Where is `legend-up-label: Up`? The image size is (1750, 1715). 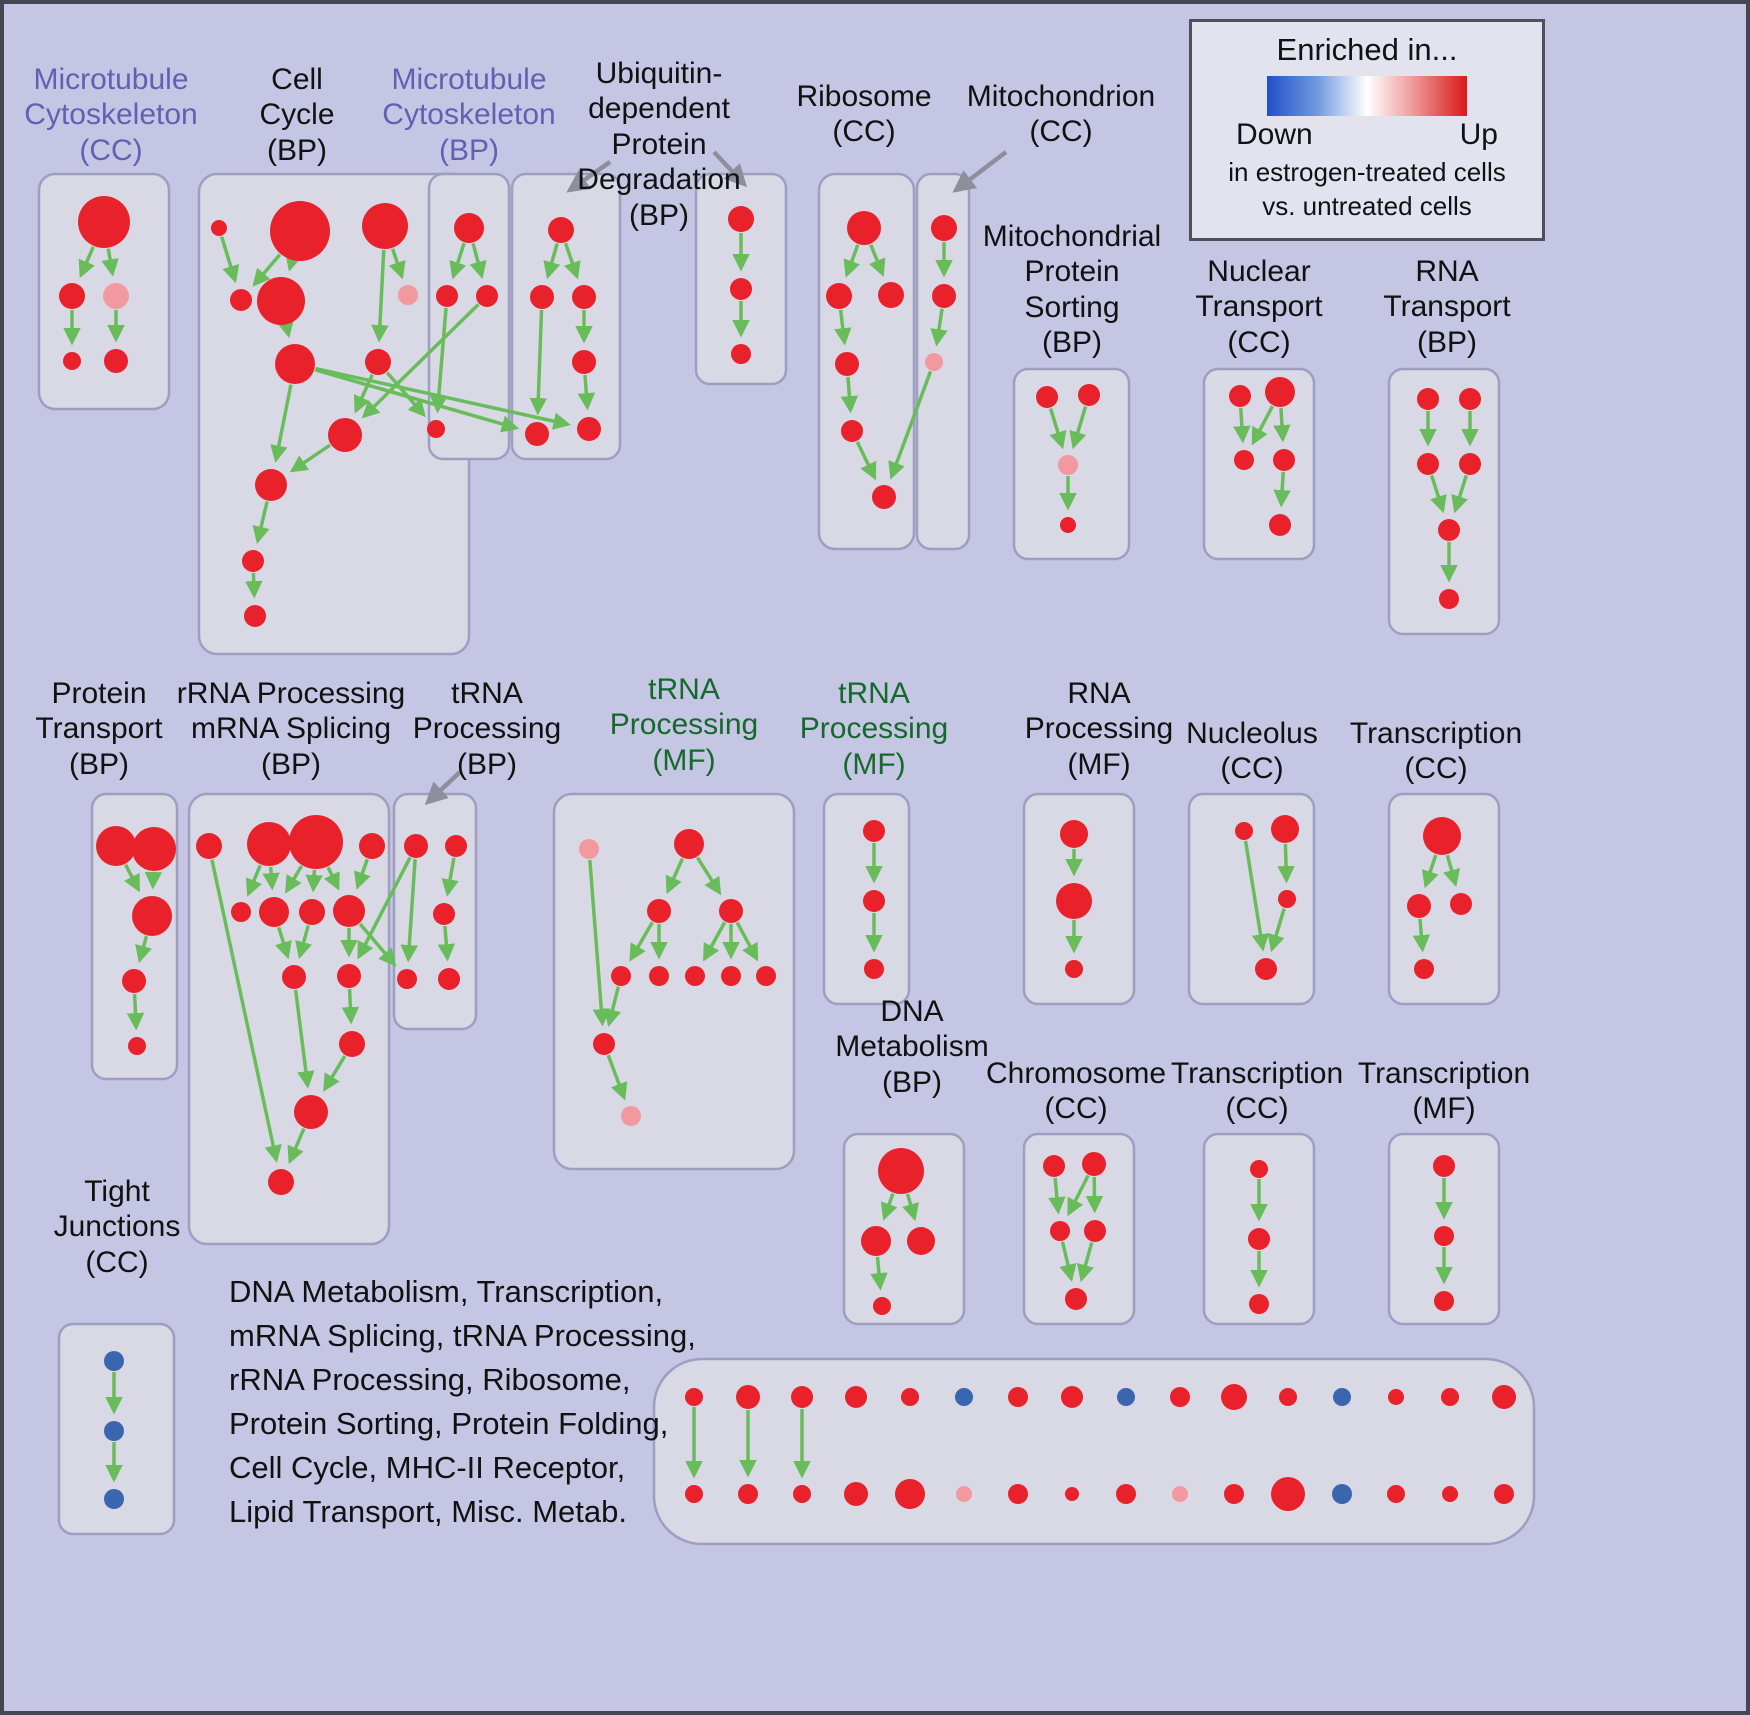
legend-up-label: Up is located at coordinates (1478, 134).